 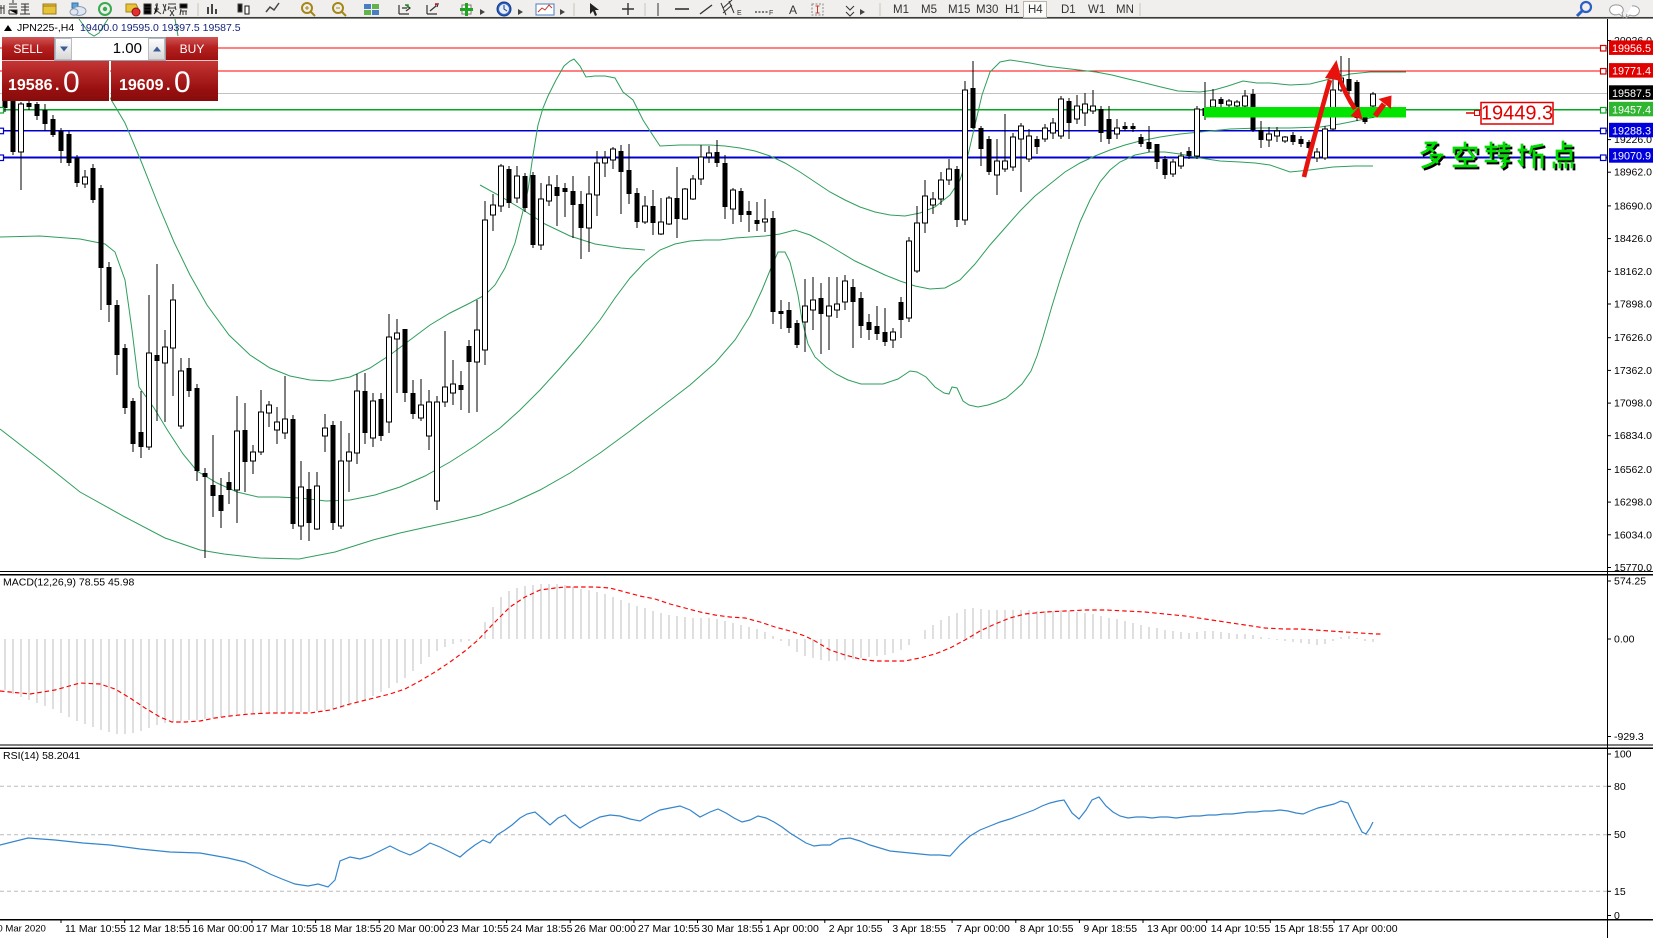 I want to click on svg-text: 19587.5, so click(x=1631, y=94).